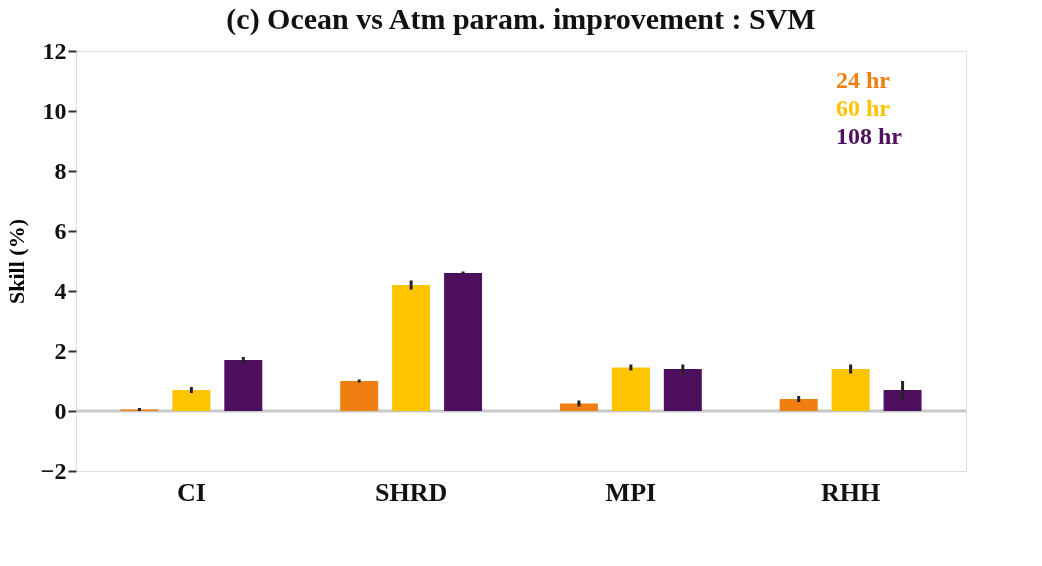 The width and height of the screenshot is (1042, 566). What do you see at coordinates (54, 110) in the screenshot?
I see `y-tick-label: 10` at bounding box center [54, 110].